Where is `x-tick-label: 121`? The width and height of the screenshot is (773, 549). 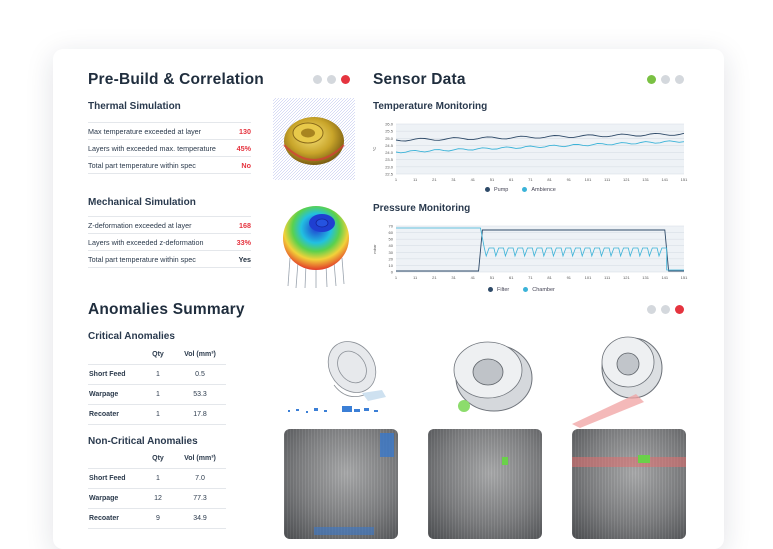 x-tick-label: 121 is located at coordinates (626, 179).